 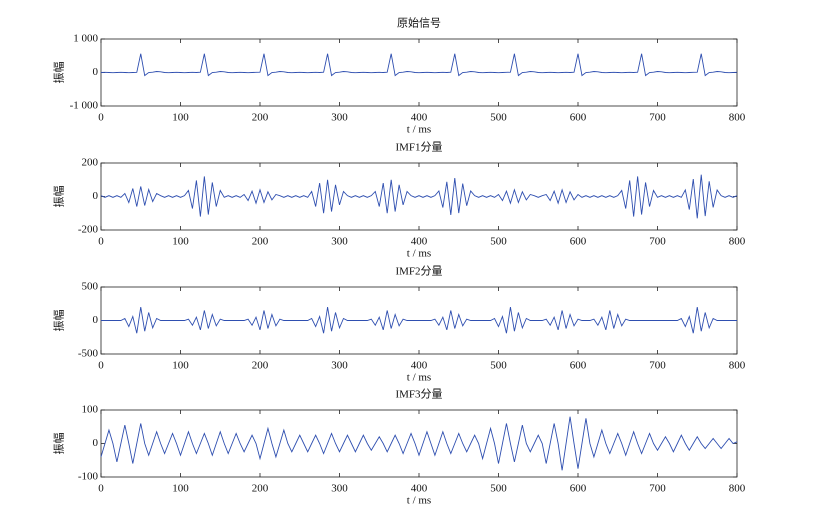 What do you see at coordinates (88, 354) in the screenshot?
I see `y-tick-label: -500` at bounding box center [88, 354].